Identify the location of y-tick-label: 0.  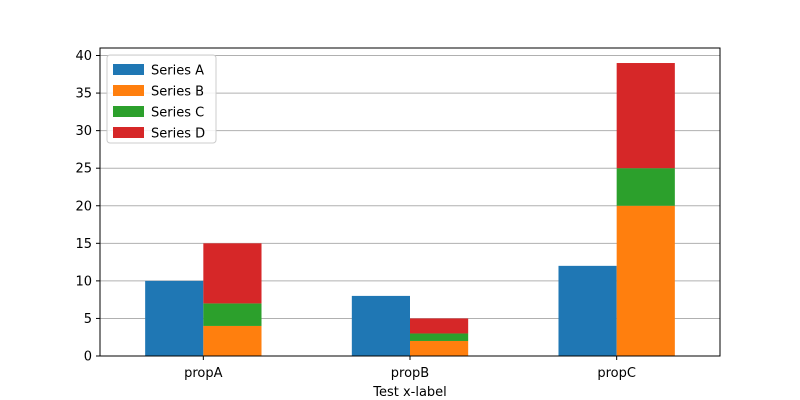
(88, 357).